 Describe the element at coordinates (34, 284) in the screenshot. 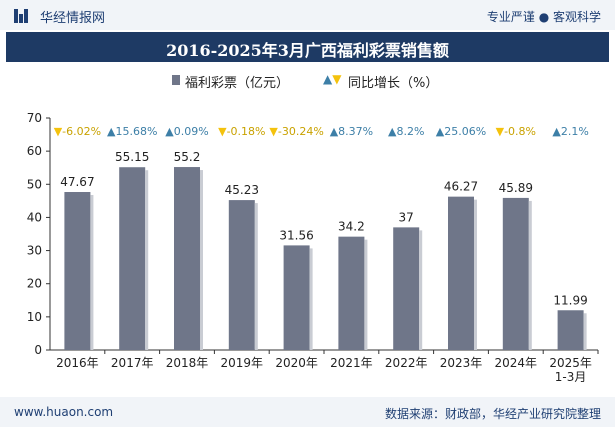

I see `y-tick-label: 20` at that location.